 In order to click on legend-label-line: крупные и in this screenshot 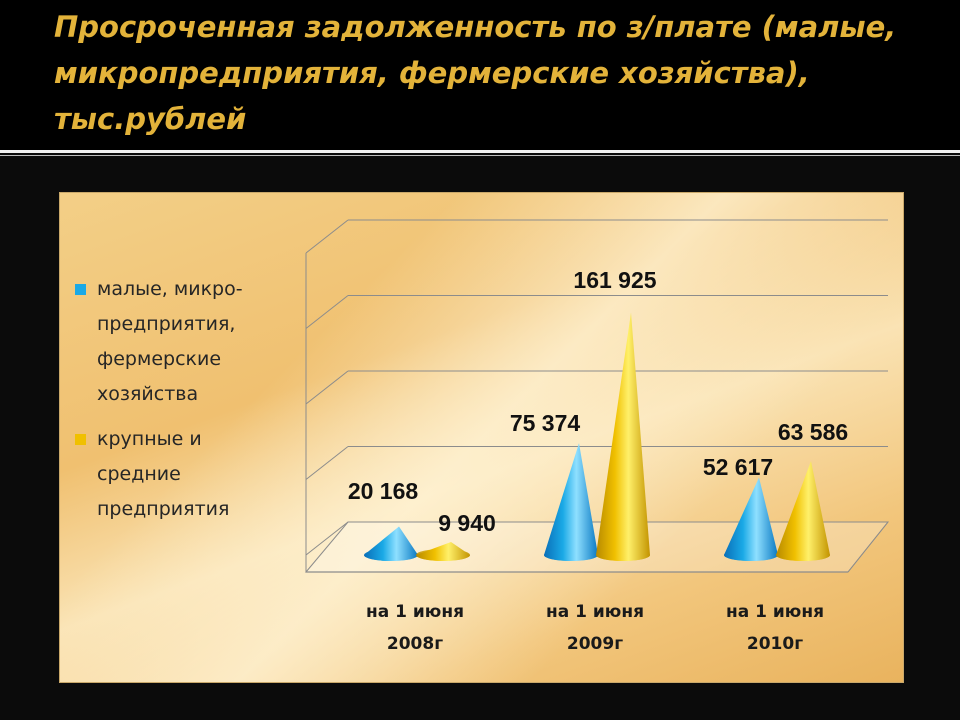, I will do `click(149, 439)`.